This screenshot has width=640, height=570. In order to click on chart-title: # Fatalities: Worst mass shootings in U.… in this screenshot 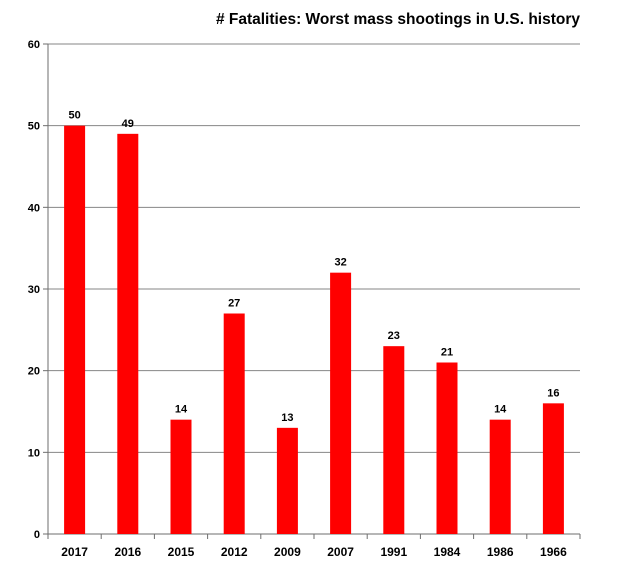, I will do `click(398, 19)`.